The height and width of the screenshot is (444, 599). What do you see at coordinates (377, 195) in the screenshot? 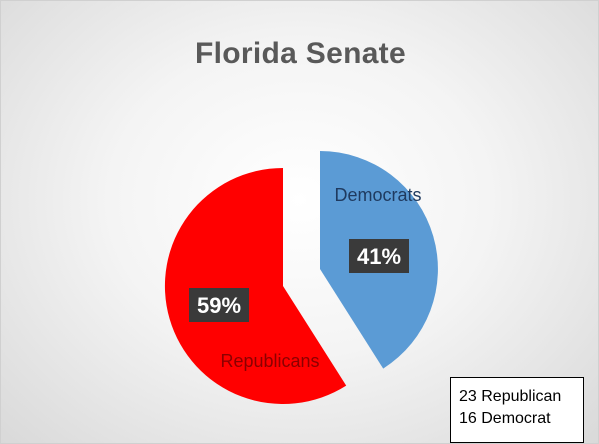
I see `slice-category-label-democrats: Democrats` at bounding box center [377, 195].